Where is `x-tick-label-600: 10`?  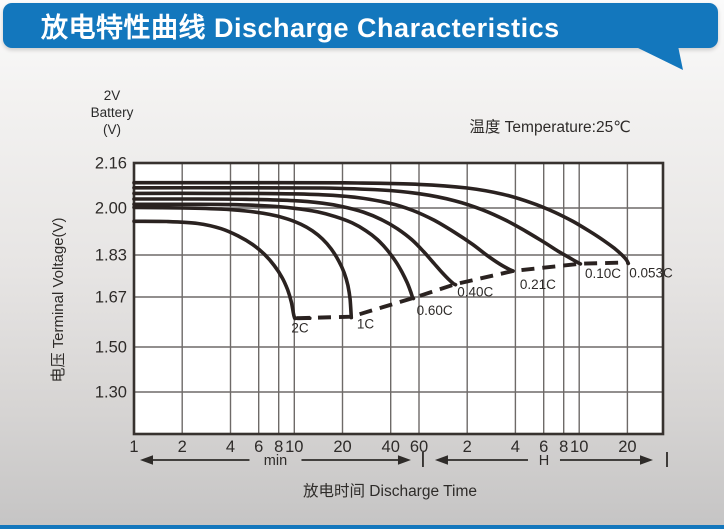 x-tick-label-600: 10 is located at coordinates (579, 447).